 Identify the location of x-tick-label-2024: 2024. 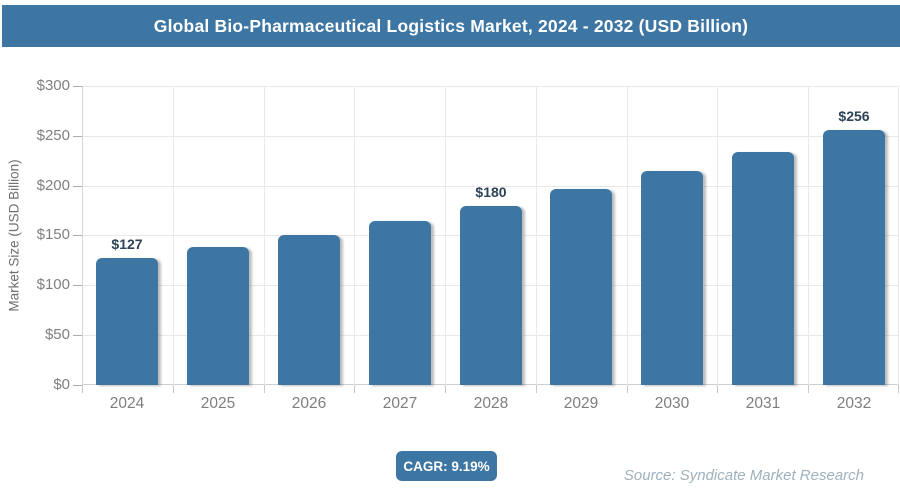
(127, 403).